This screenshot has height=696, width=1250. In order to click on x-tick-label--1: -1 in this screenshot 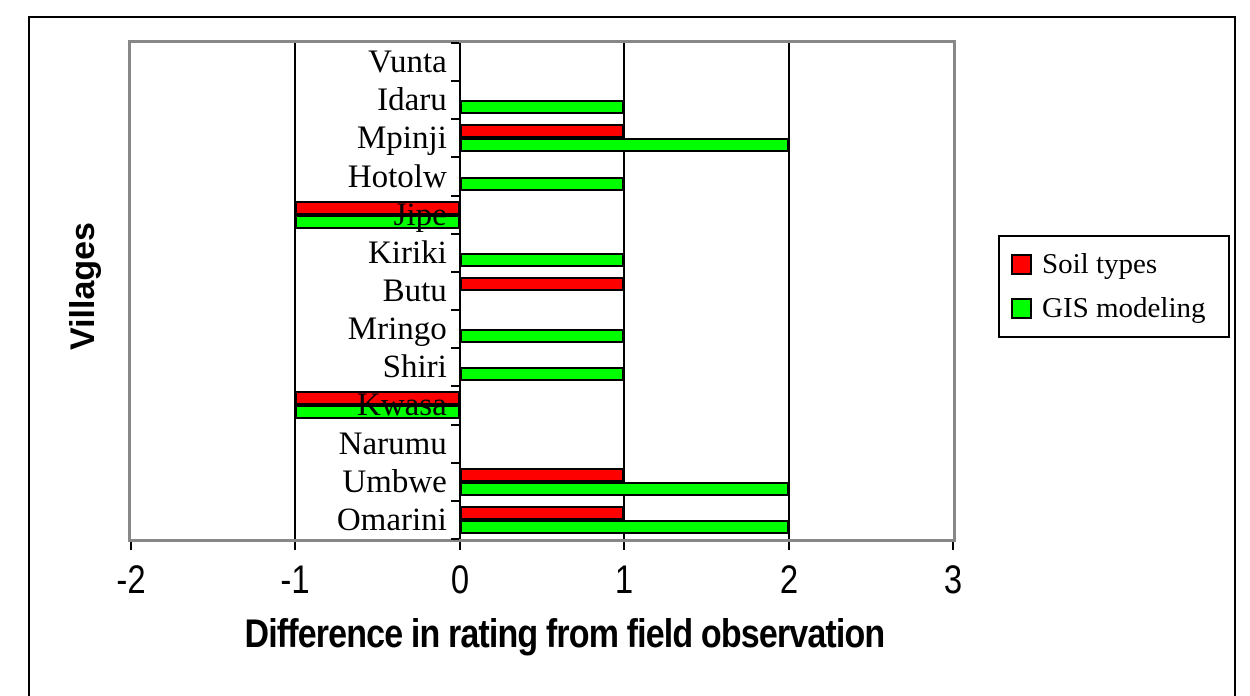, I will do `click(295, 580)`.